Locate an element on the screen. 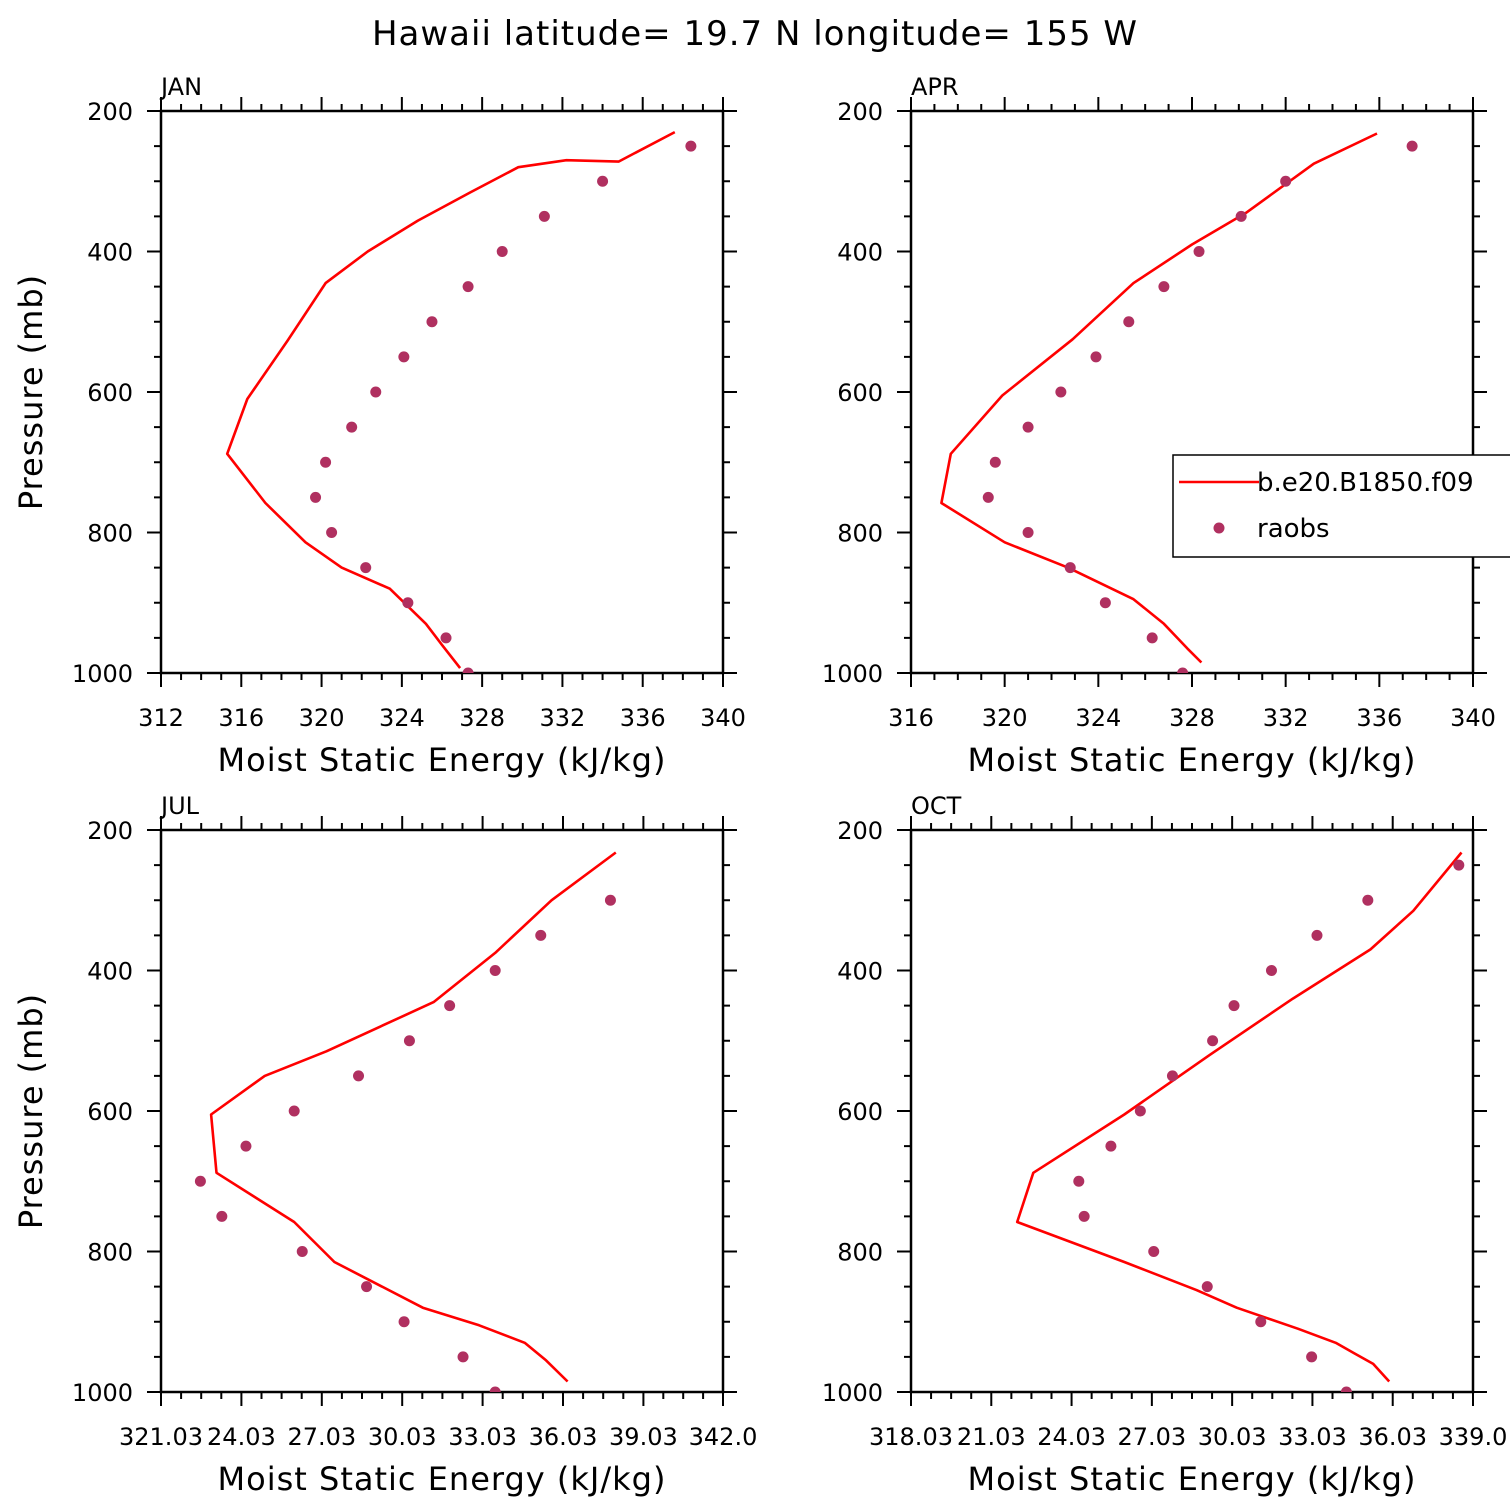 The width and height of the screenshot is (1510, 1510). x-tick-label: 342.0 is located at coordinates (723, 1437).